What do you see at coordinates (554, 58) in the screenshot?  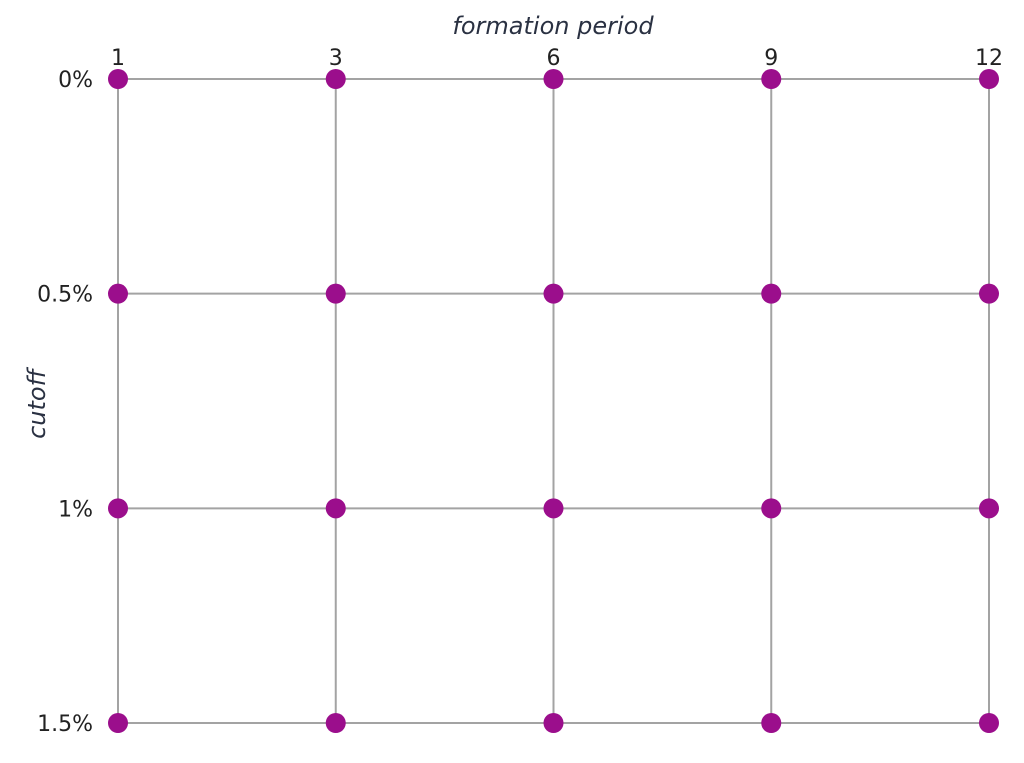 I see `x-tick-label: 6` at bounding box center [554, 58].